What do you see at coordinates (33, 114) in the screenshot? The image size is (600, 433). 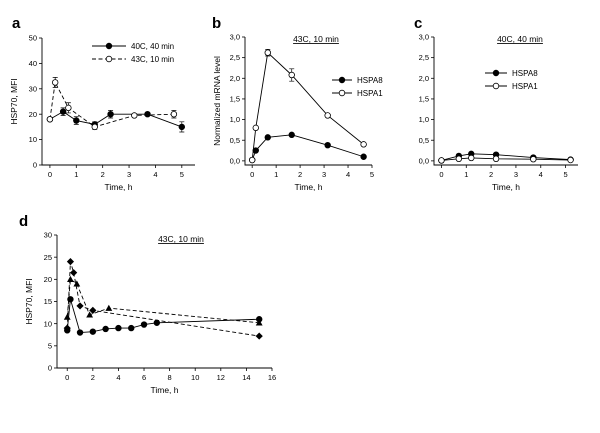 I see `y-tick-label: 20` at bounding box center [33, 114].